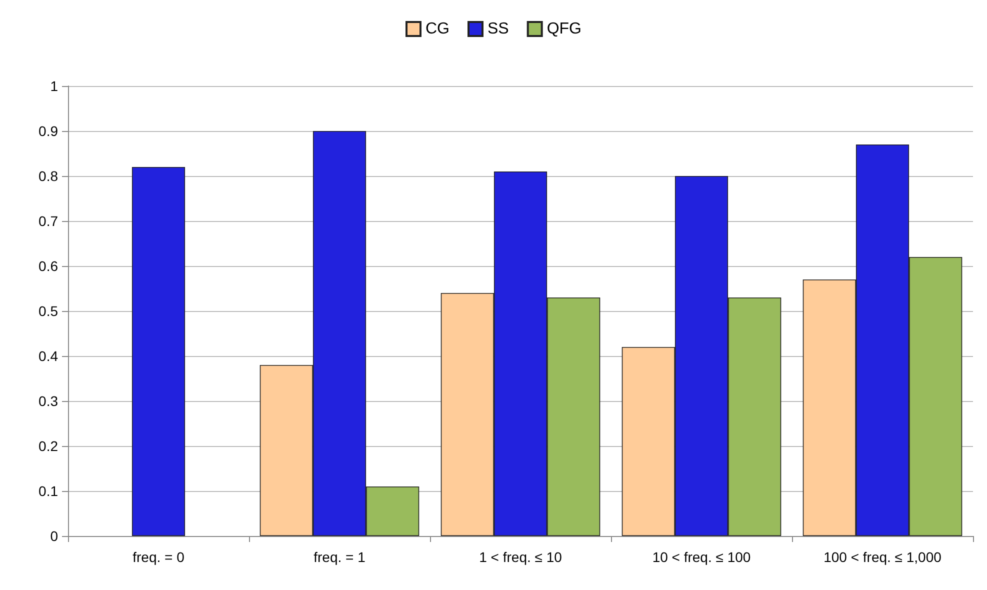  Describe the element at coordinates (48, 356) in the screenshot. I see `y-tick-label: 0.4` at that location.